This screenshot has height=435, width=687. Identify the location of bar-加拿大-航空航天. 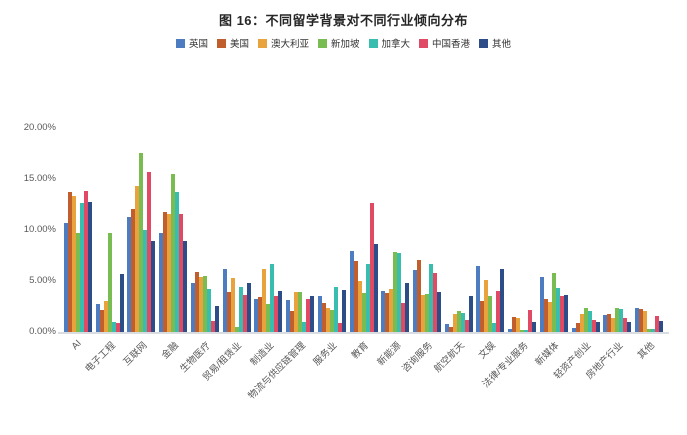
(462, 322).